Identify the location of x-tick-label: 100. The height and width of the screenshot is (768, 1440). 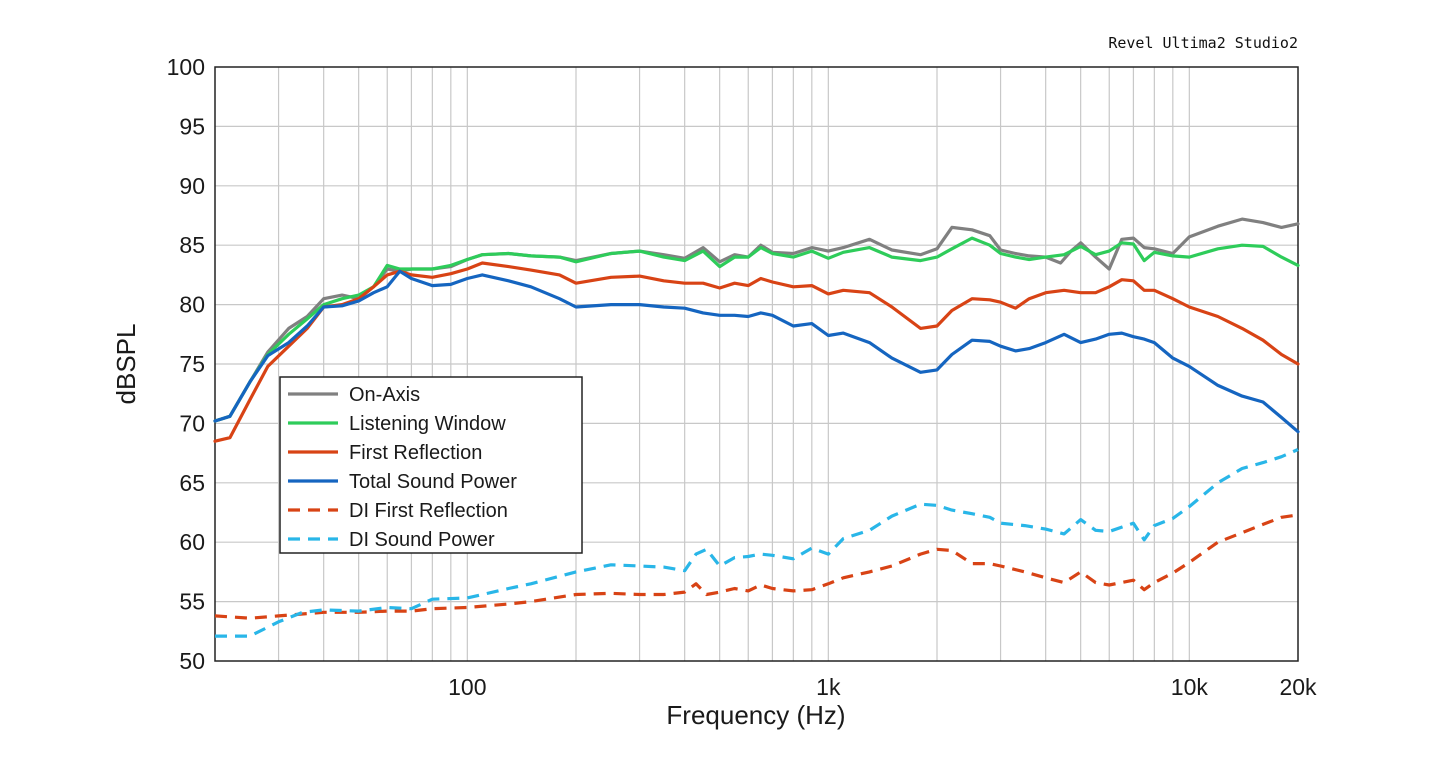
(467, 687).